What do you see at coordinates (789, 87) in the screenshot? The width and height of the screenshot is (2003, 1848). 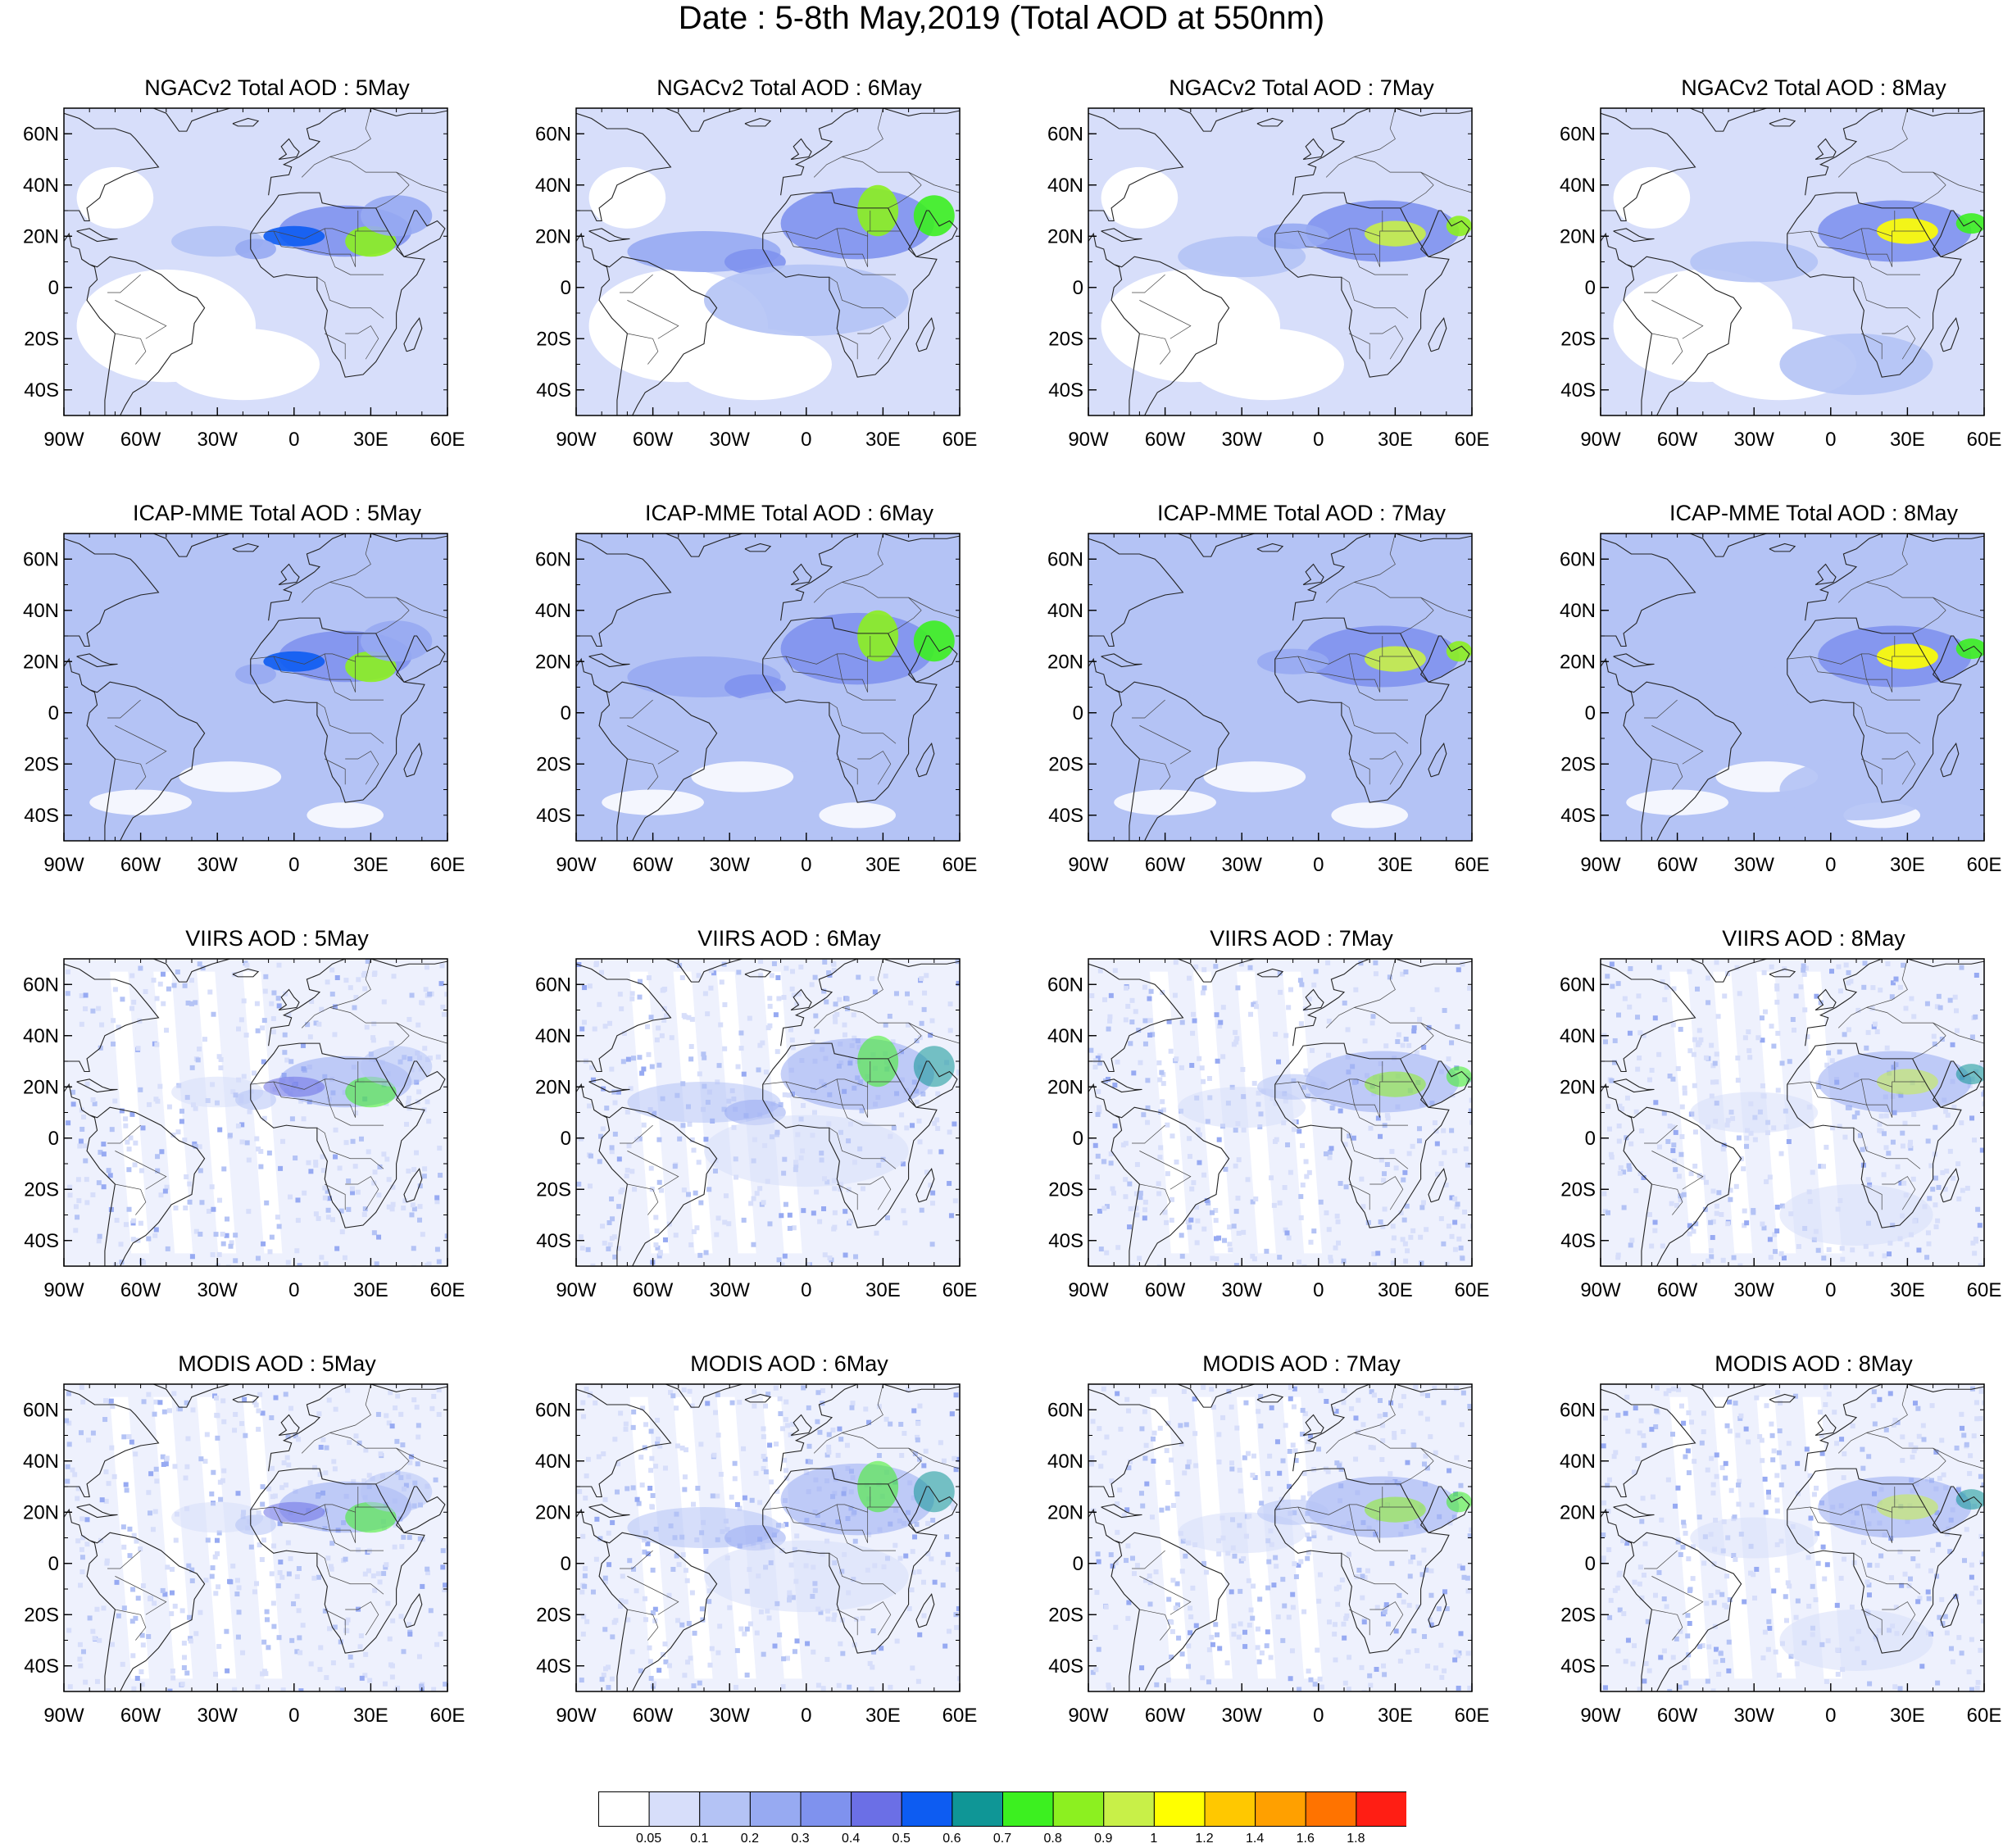 I see `panel-title: NGACv2 Total AOD : 6May` at bounding box center [789, 87].